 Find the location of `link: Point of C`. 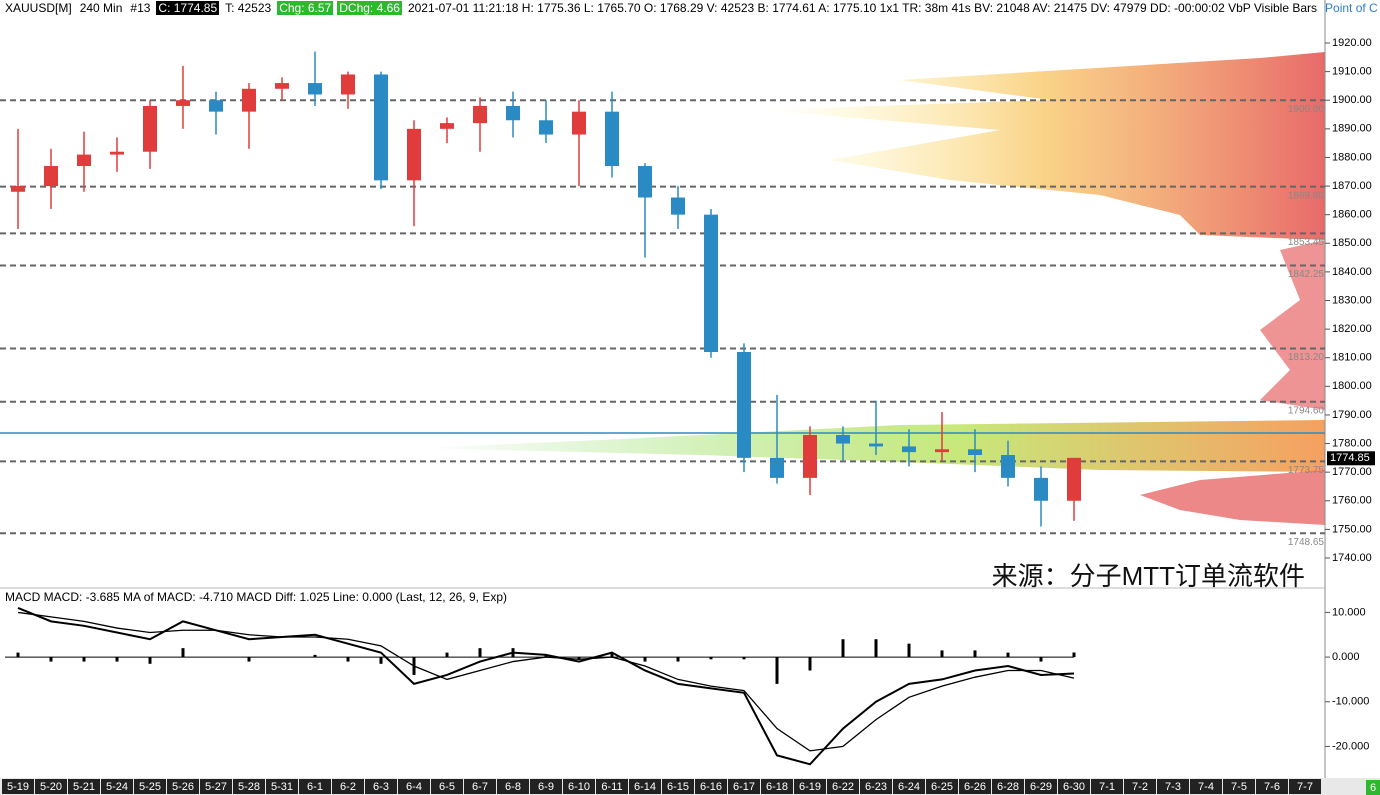

link: Point of C is located at coordinates (1351, 8).